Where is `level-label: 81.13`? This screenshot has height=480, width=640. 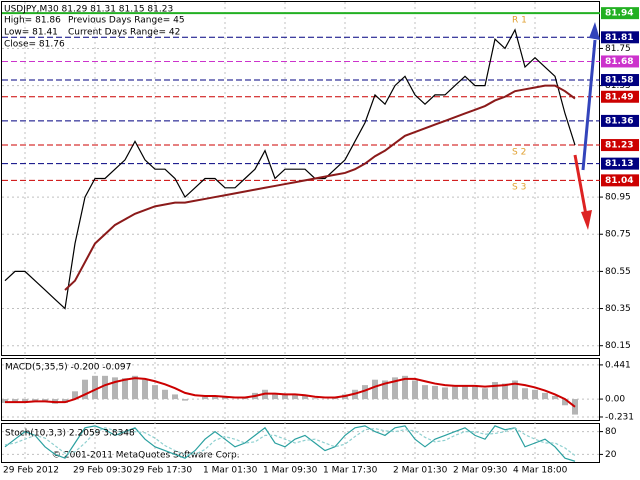 level-label: 81.13 is located at coordinates (619, 164).